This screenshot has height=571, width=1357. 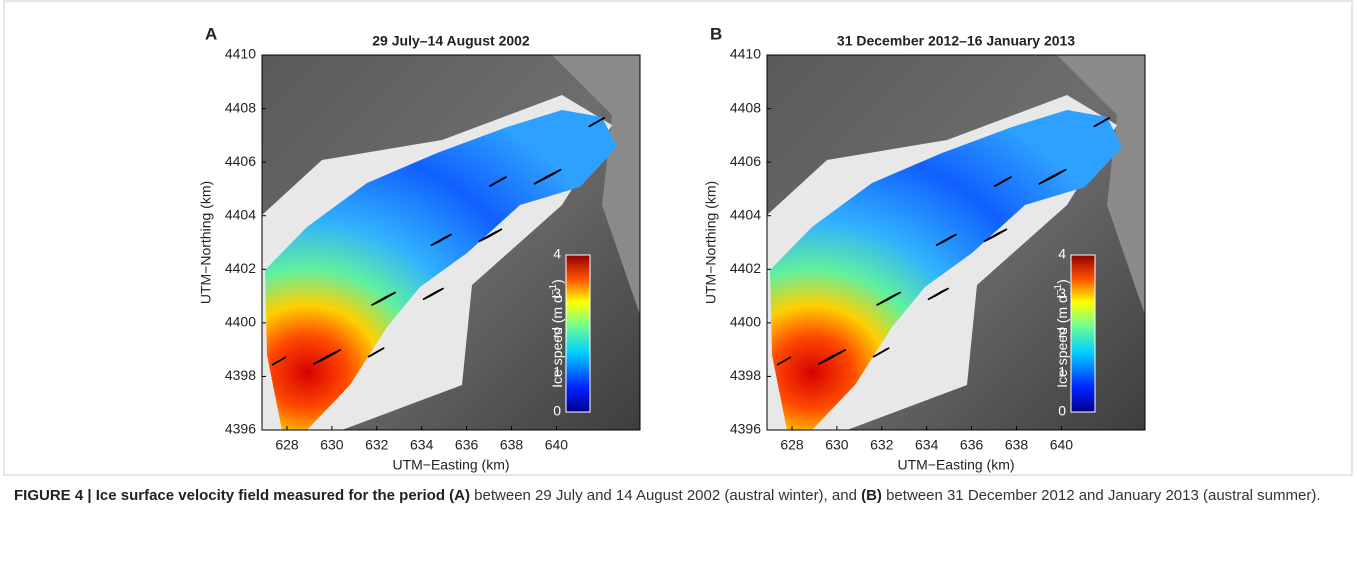 I want to click on panel-label: A, so click(x=211, y=33).